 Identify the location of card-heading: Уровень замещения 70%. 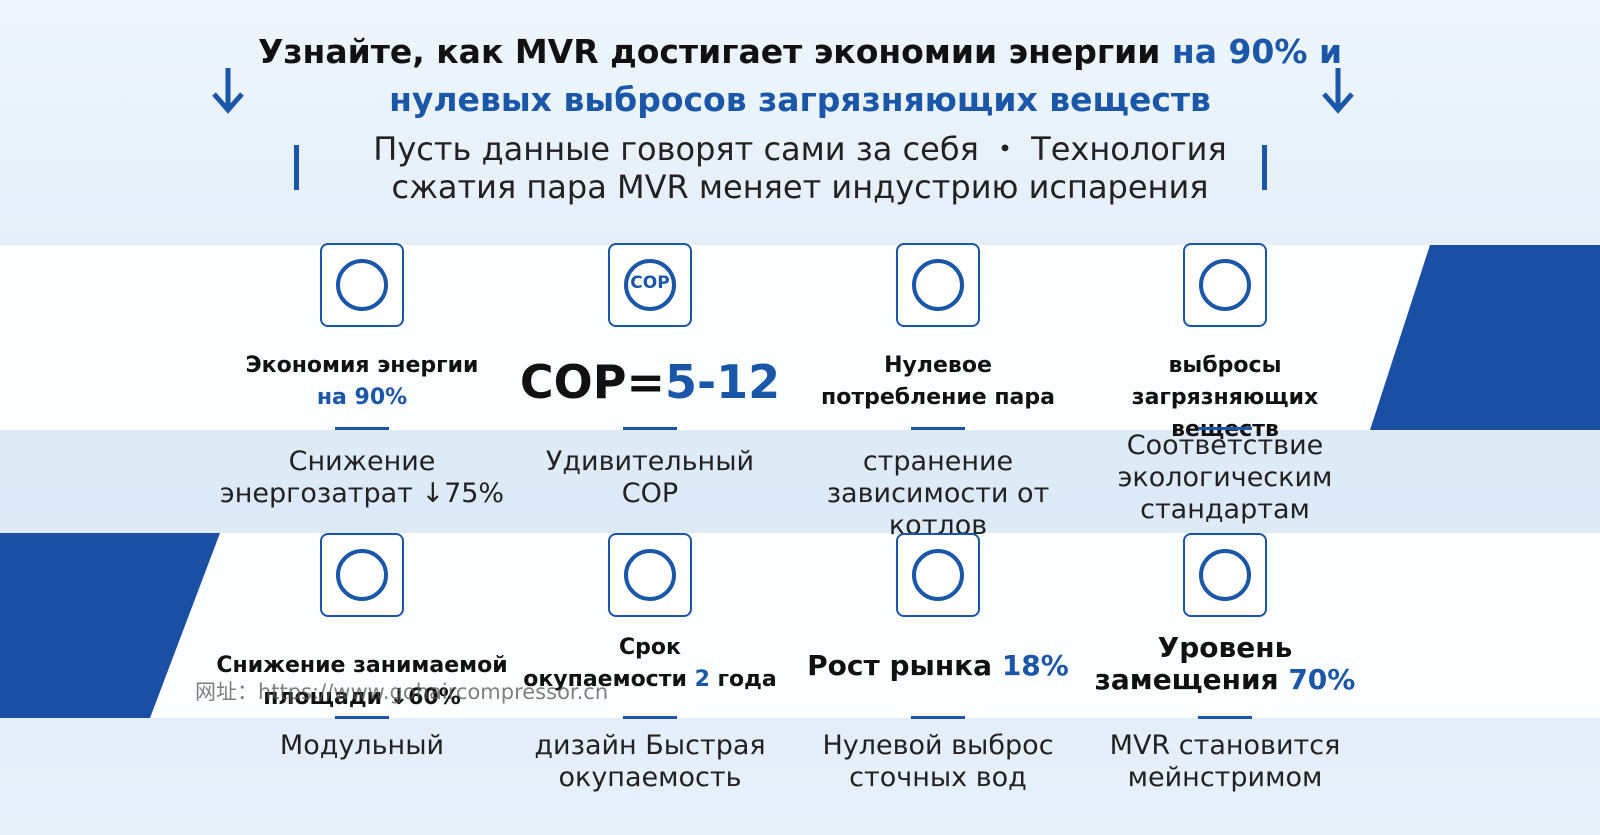
(1225, 664).